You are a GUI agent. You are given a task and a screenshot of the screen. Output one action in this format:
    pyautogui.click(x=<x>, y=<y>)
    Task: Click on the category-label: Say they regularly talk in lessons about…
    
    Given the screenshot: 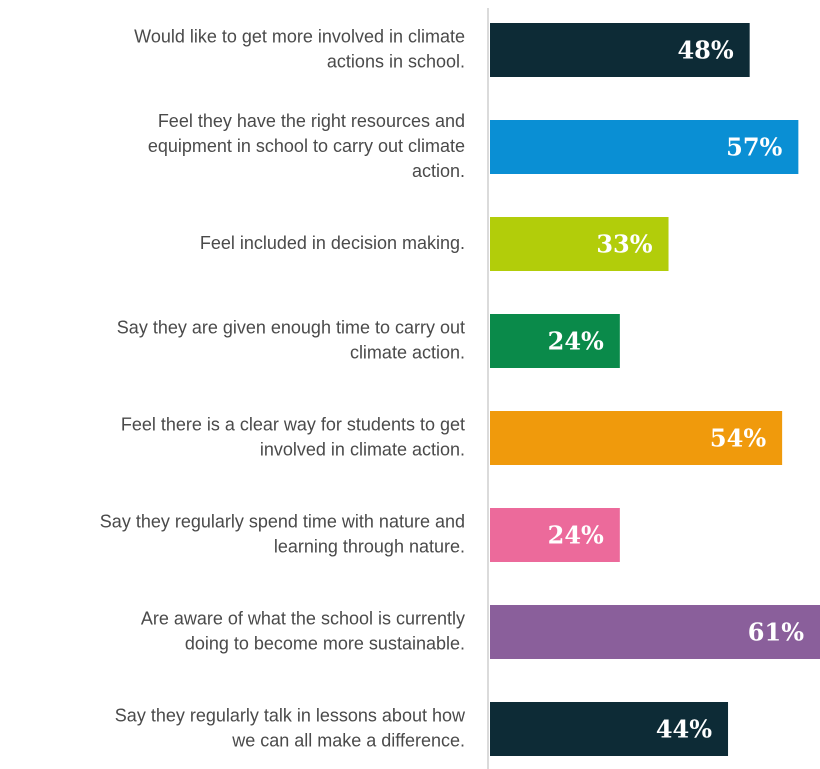 What is the action you would take?
    pyautogui.click(x=290, y=715)
    